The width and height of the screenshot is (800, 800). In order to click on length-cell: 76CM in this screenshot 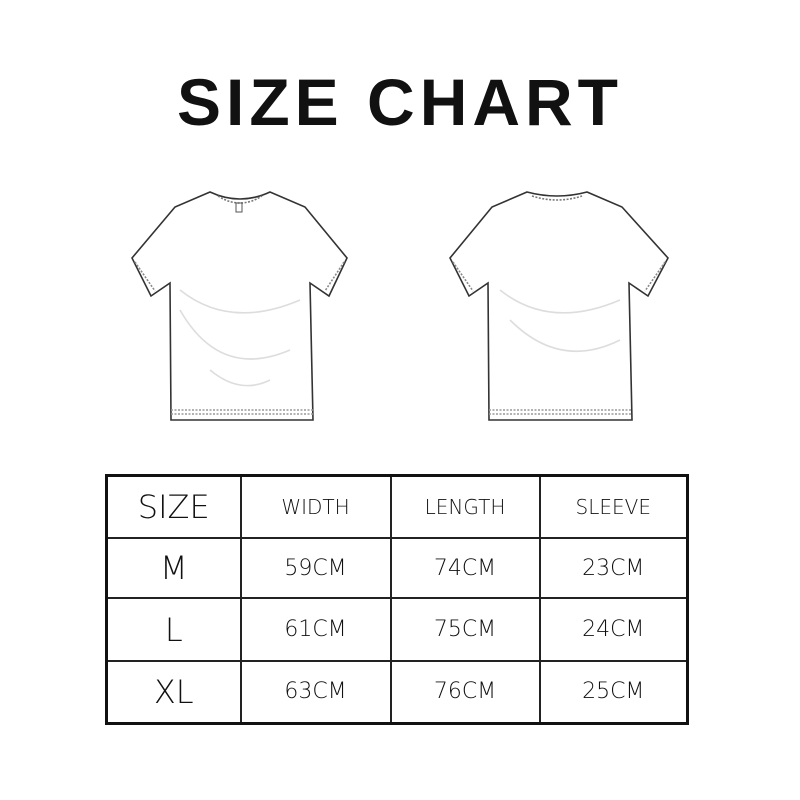, I will do `click(465, 692)`.